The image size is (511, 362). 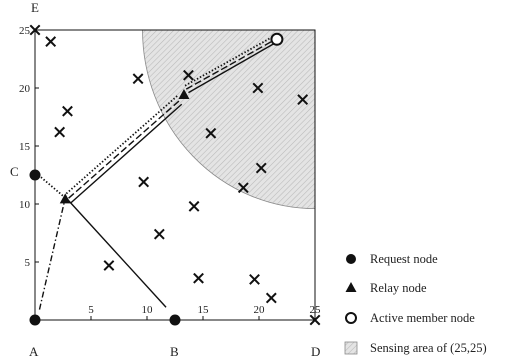 I want to click on relay-nodes, so click(x=124, y=146).